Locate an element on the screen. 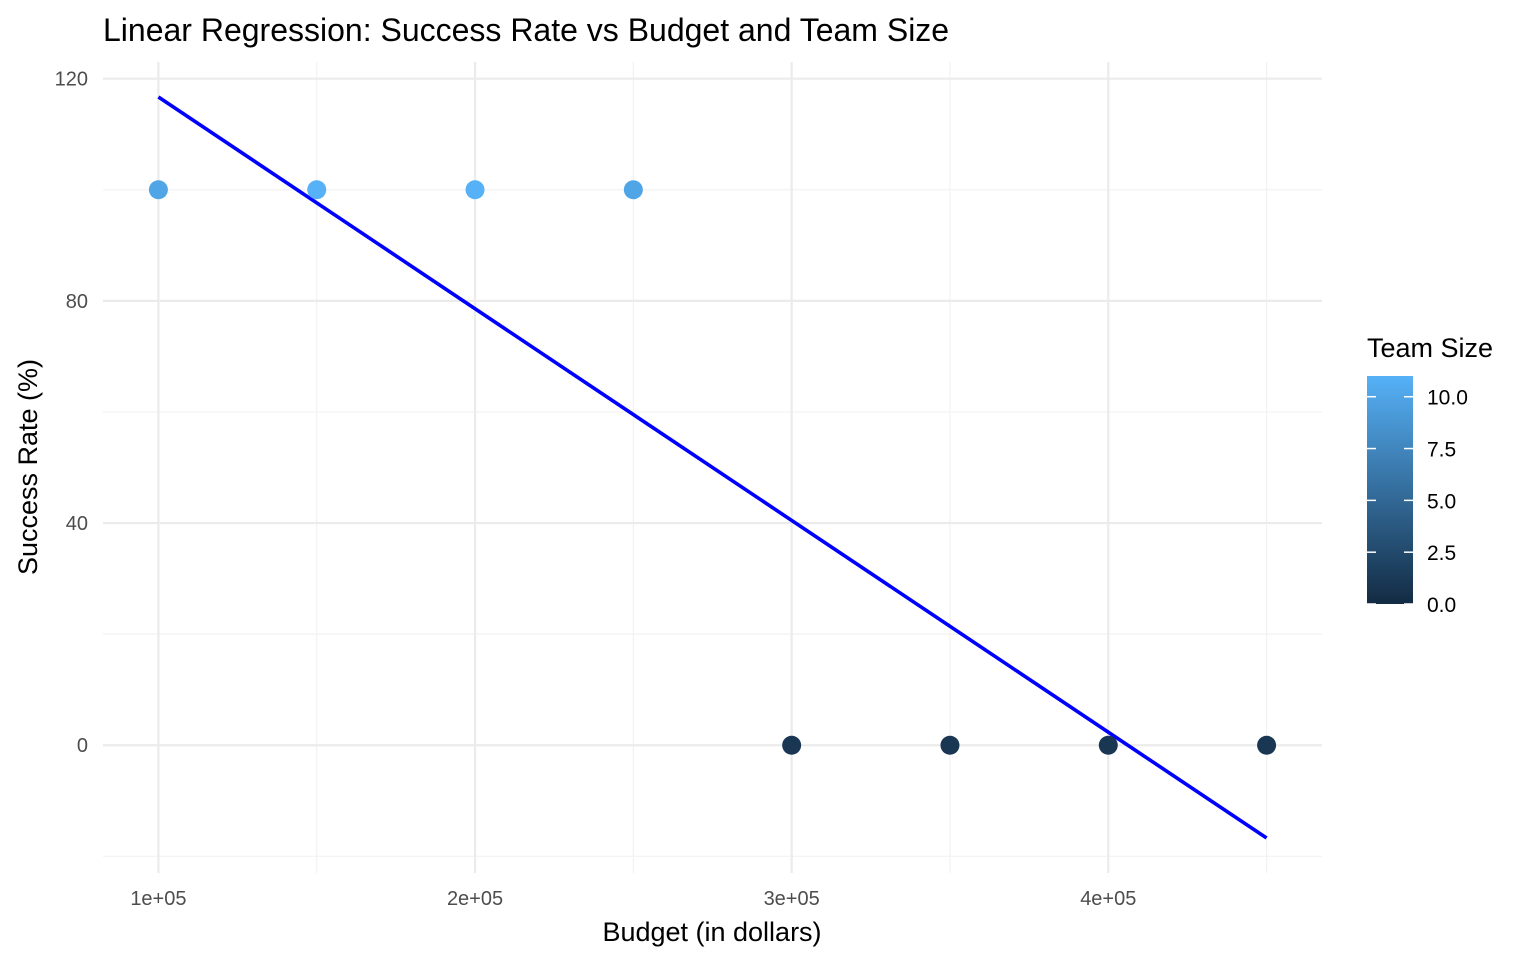 The height and width of the screenshot is (960, 1536). y-tick-label: 0 is located at coordinates (82, 746).